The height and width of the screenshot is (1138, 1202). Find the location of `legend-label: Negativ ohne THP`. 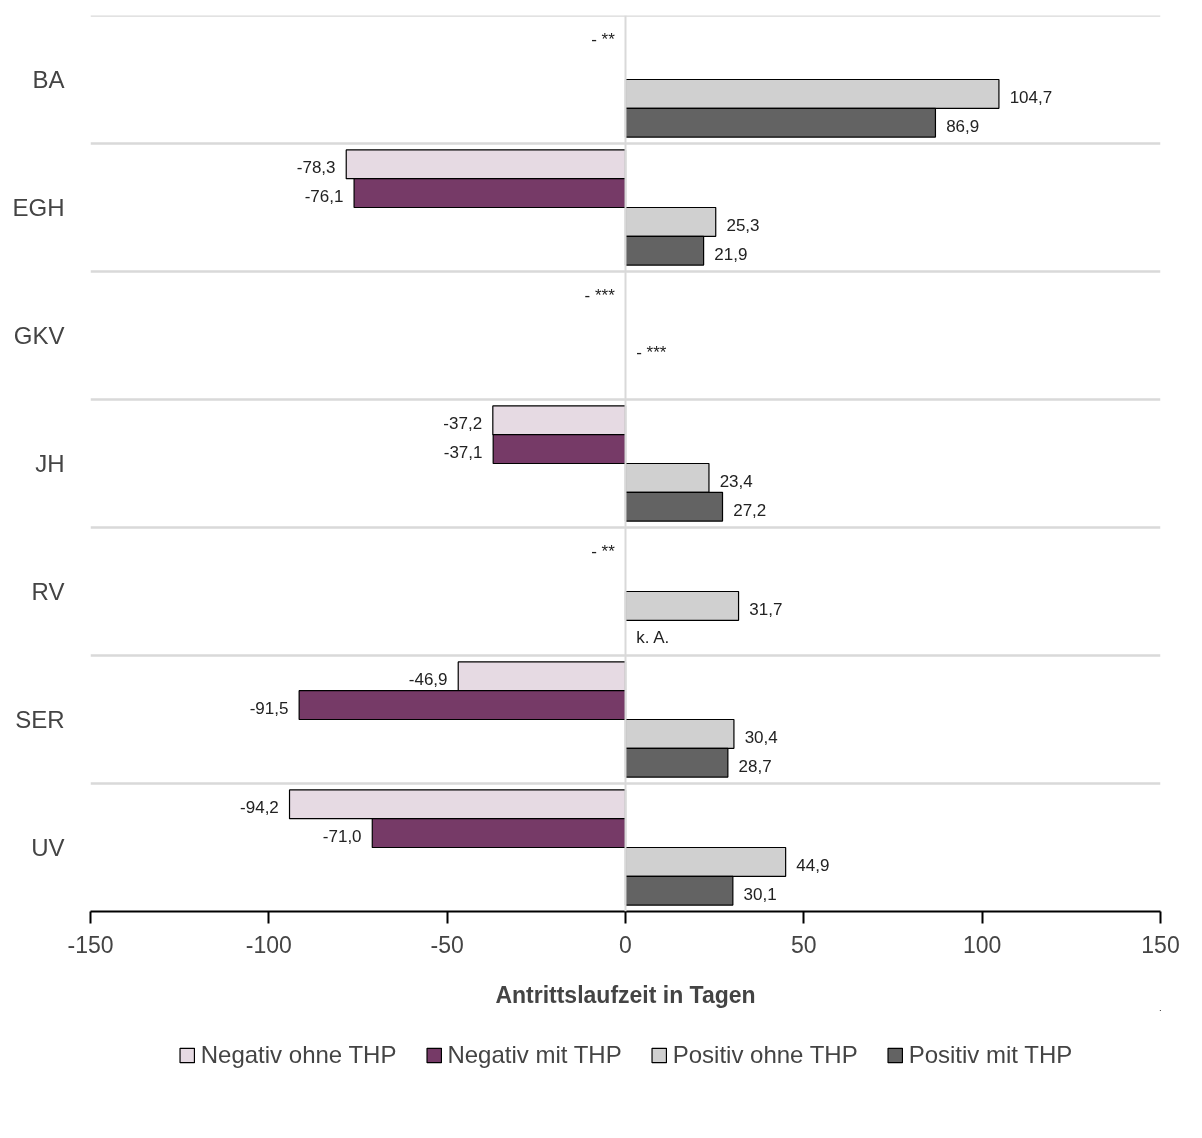

legend-label: Negativ ohne THP is located at coordinates (298, 1055).